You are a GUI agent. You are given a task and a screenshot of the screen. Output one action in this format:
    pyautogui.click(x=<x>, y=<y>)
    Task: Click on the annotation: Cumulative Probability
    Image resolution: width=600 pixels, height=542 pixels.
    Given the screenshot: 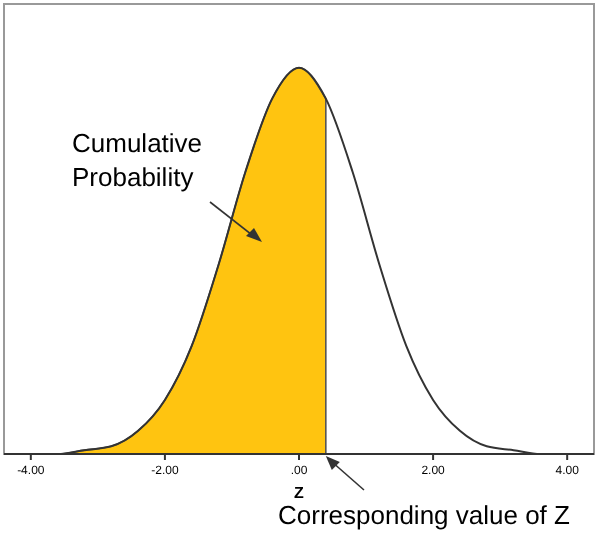 What is the action you would take?
    pyautogui.click(x=137, y=160)
    